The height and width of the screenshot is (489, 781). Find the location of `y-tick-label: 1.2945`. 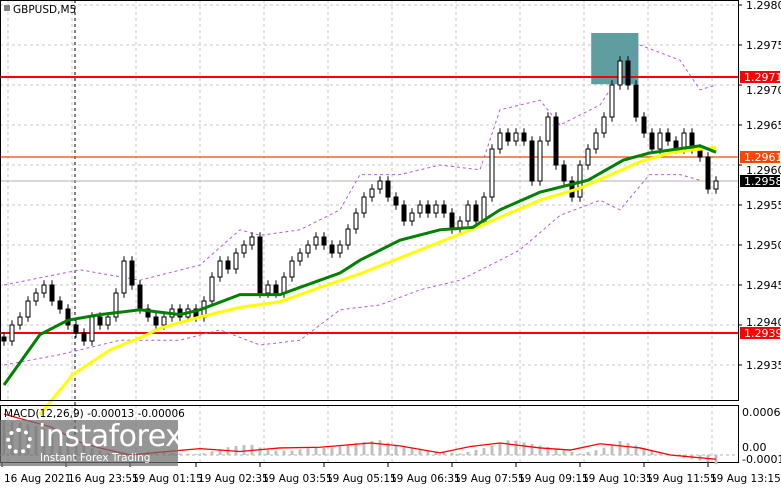

y-tick-label: 1.2945 is located at coordinates (763, 285).